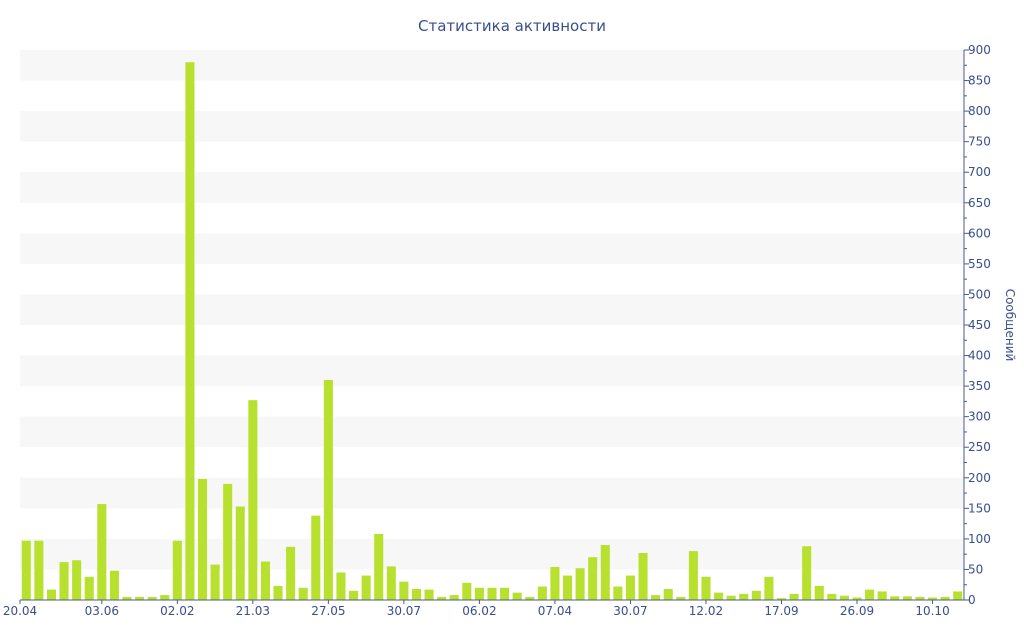  Describe the element at coordinates (979, 417) in the screenshot. I see `y-tick-label: 300` at that location.